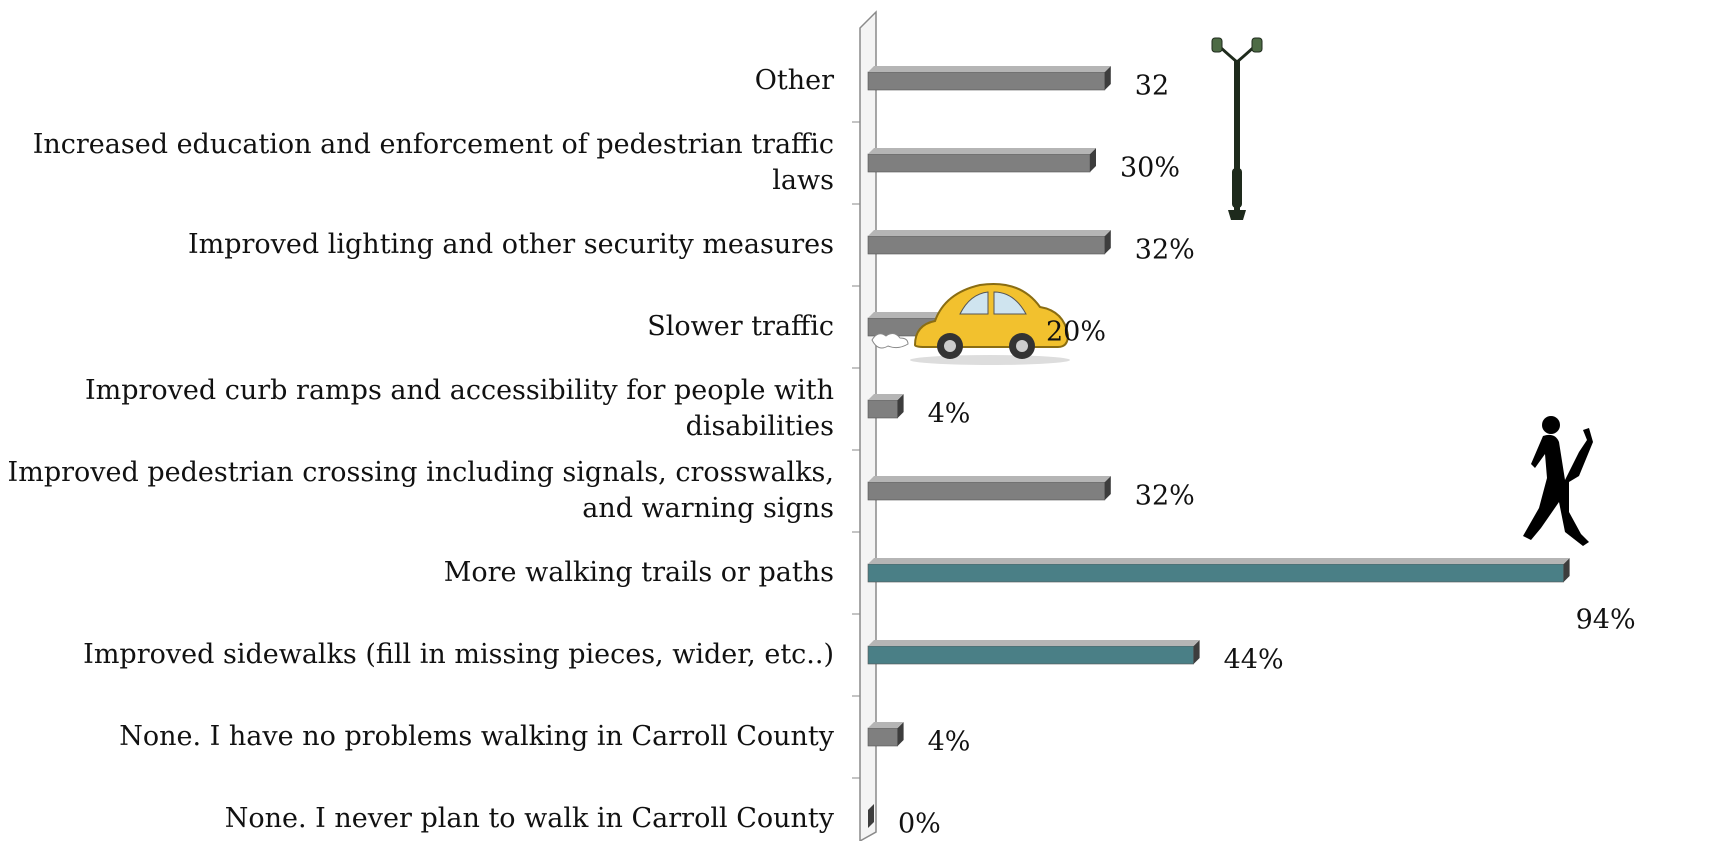 The image size is (1709, 841). What do you see at coordinates (1558, 481) in the screenshot?
I see `walker-icon` at bounding box center [1558, 481].